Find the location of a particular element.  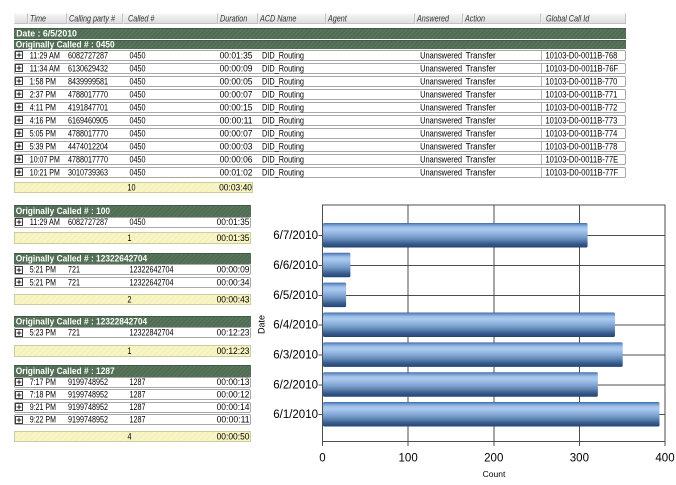

svg-text: 00:00:34 is located at coordinates (233, 282).